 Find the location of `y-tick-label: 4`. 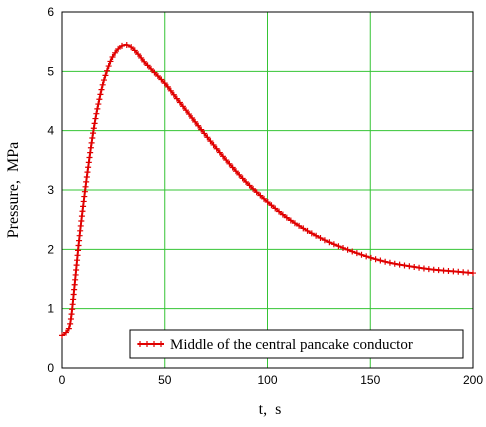

y-tick-label: 4 is located at coordinates (50, 131).